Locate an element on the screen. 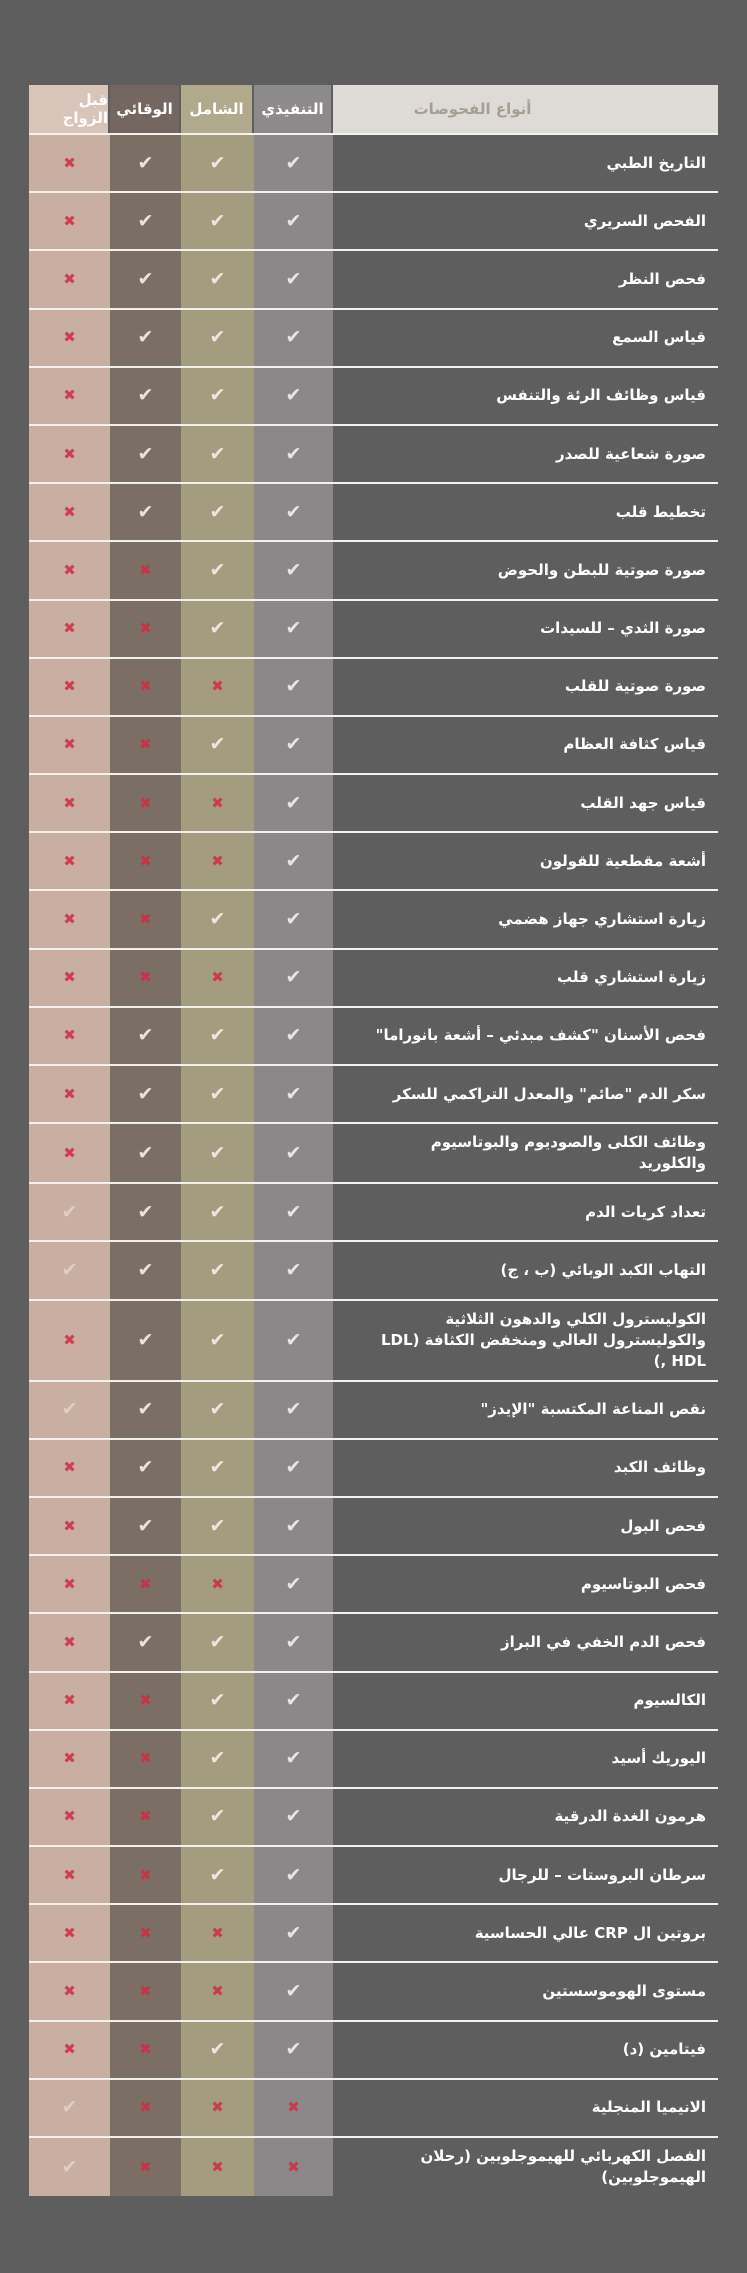  test-name-cell: فحص الأسنان "كشف مبدئي – أشعة بانوراما" is located at coordinates (540, 1035).